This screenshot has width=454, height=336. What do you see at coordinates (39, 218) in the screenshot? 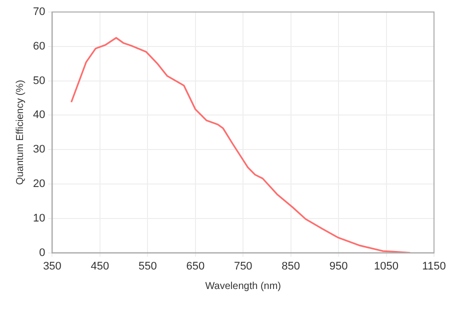
I see `y-tick-label: 10` at bounding box center [39, 218].